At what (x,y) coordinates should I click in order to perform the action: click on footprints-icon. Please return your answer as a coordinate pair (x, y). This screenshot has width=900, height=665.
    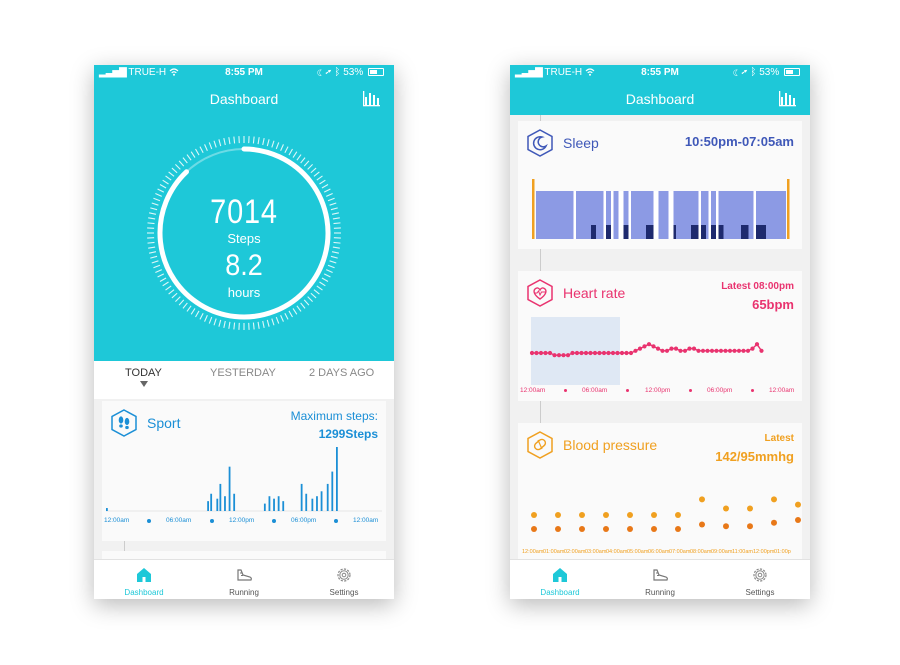
    Looking at the image, I should click on (124, 423).